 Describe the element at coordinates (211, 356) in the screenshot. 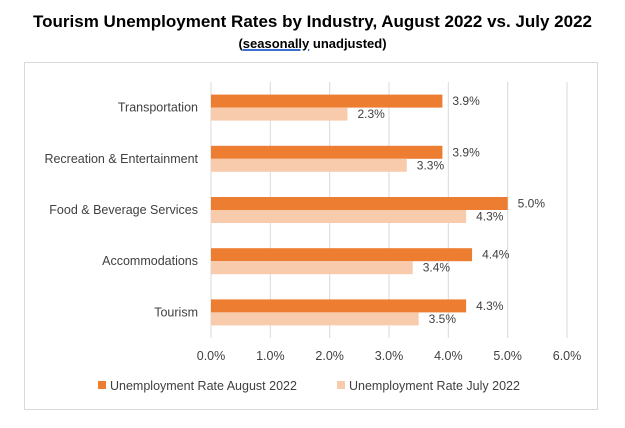

I see `x-tick-label: 0.0%` at that location.